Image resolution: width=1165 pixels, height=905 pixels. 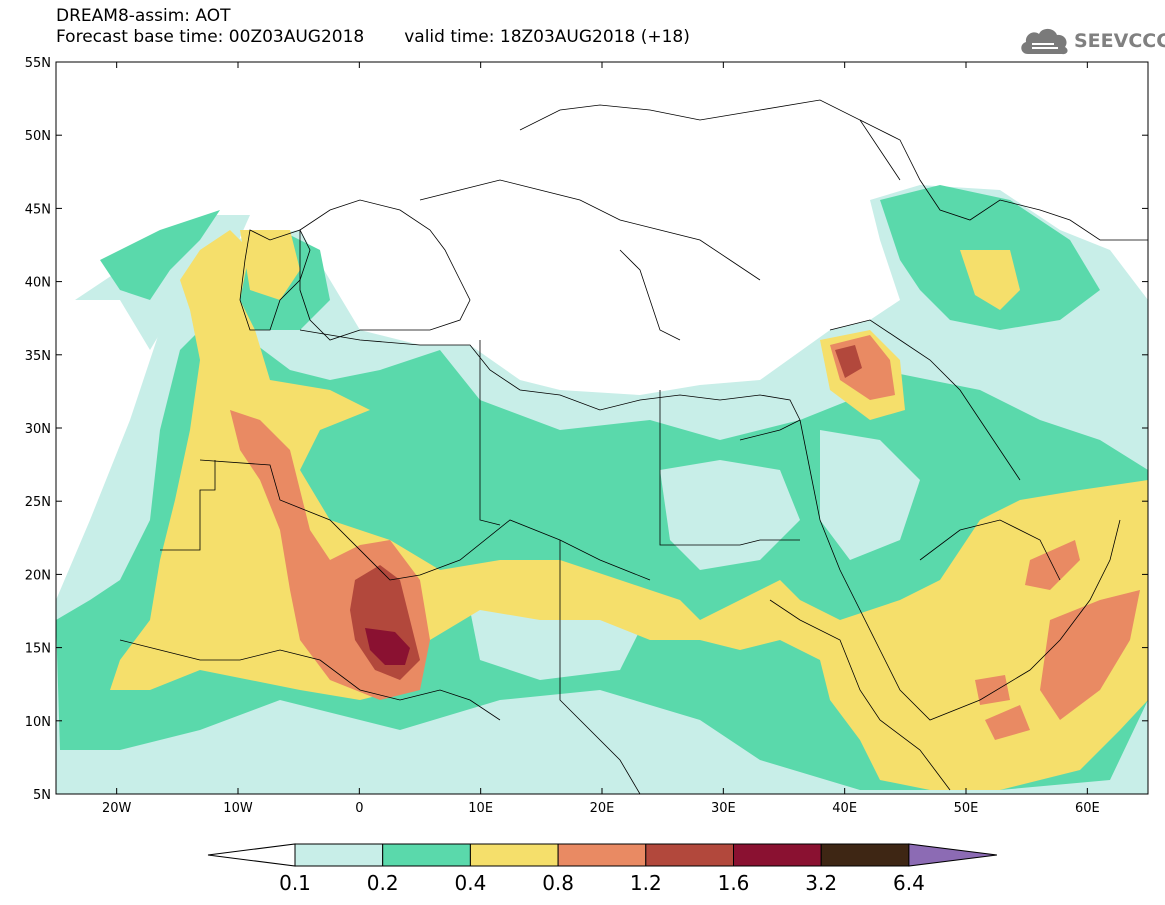 I want to click on colorbar-label: 3.2, so click(x=821, y=883).